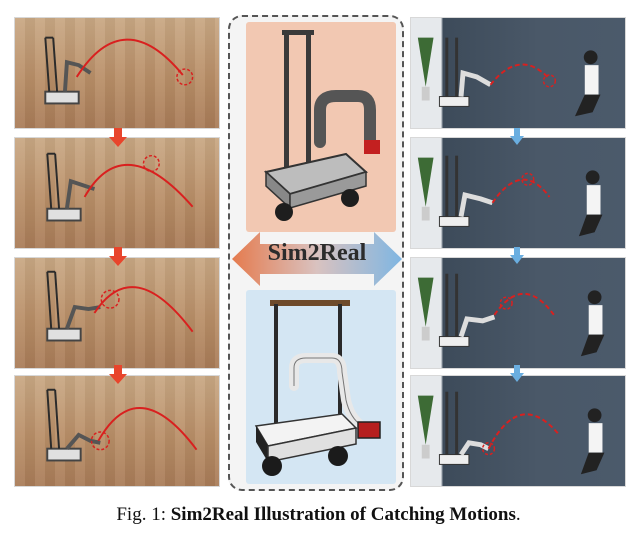 The image size is (637, 538). What do you see at coordinates (129, 58) in the screenshot?
I see `ball-trajectory` at bounding box center [129, 58].